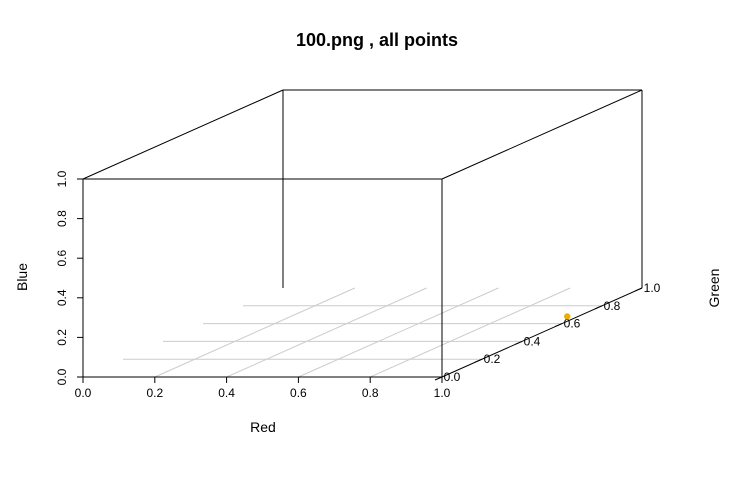 The image size is (754, 486). What do you see at coordinates (62, 258) in the screenshot?
I see `z-tick-label: 0.6` at bounding box center [62, 258].